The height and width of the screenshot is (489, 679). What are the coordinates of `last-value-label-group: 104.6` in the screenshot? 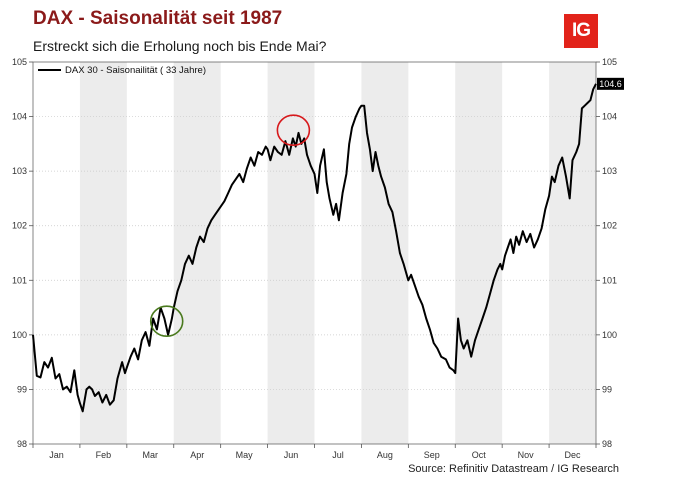 It's located at (610, 83).